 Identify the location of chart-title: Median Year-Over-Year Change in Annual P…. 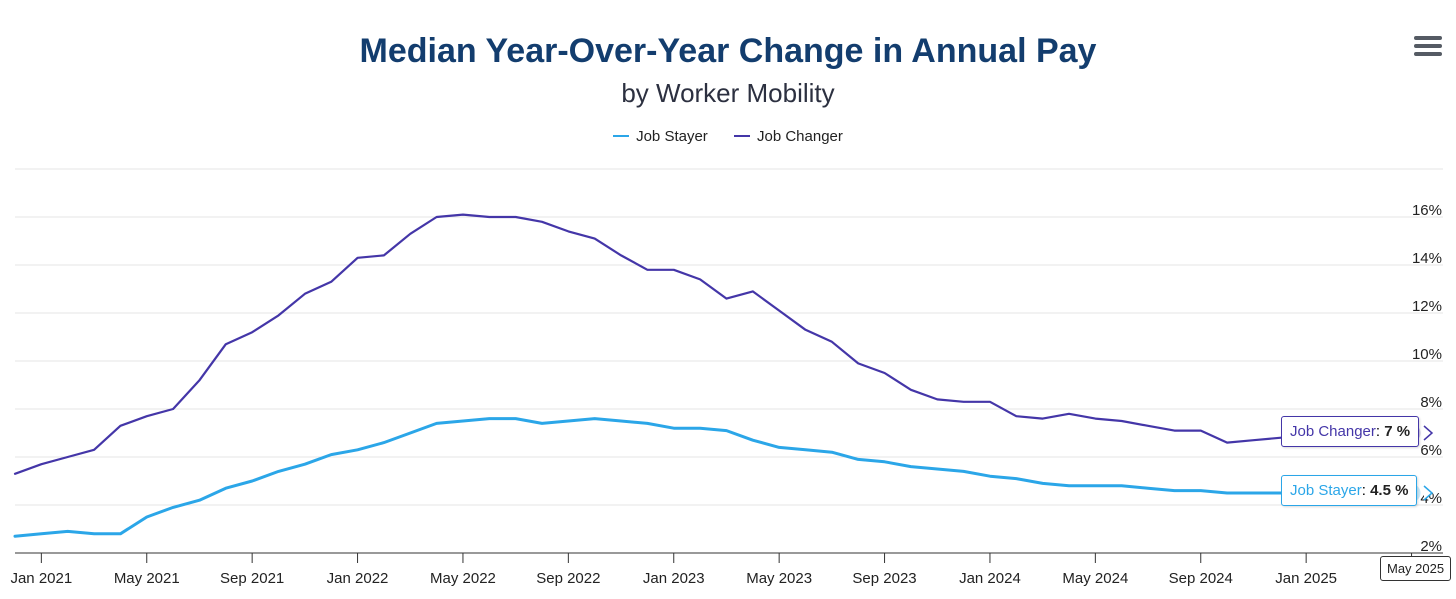
(728, 51).